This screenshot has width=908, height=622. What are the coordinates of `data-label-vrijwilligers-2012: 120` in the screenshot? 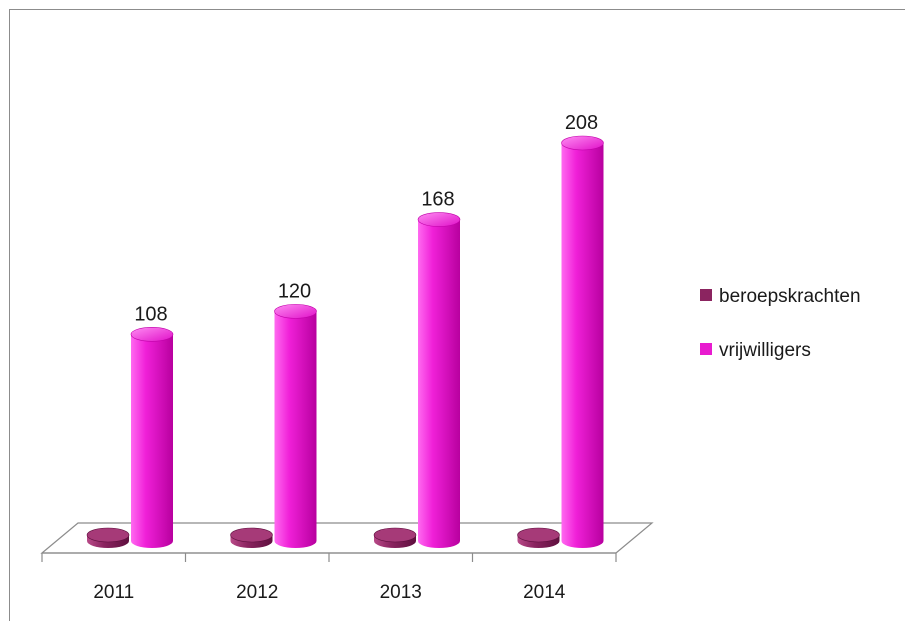 It's located at (294, 291).